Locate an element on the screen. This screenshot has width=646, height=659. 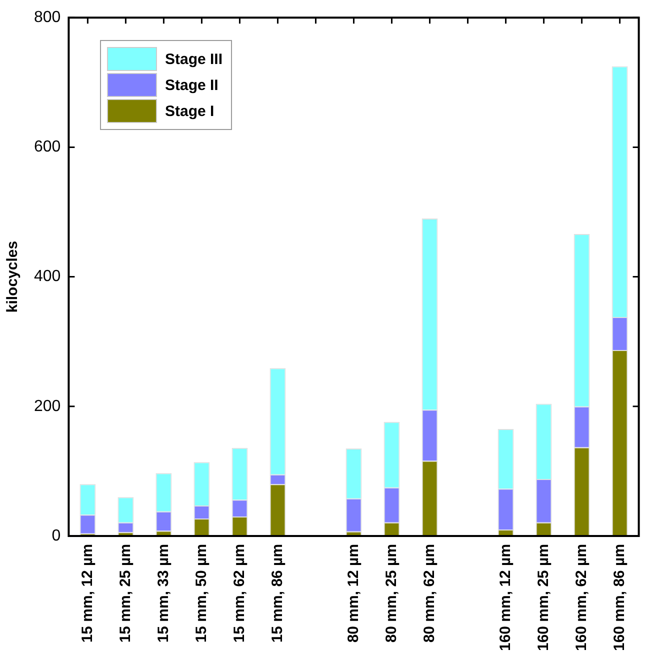
legend-label: Stage II is located at coordinates (191, 85).